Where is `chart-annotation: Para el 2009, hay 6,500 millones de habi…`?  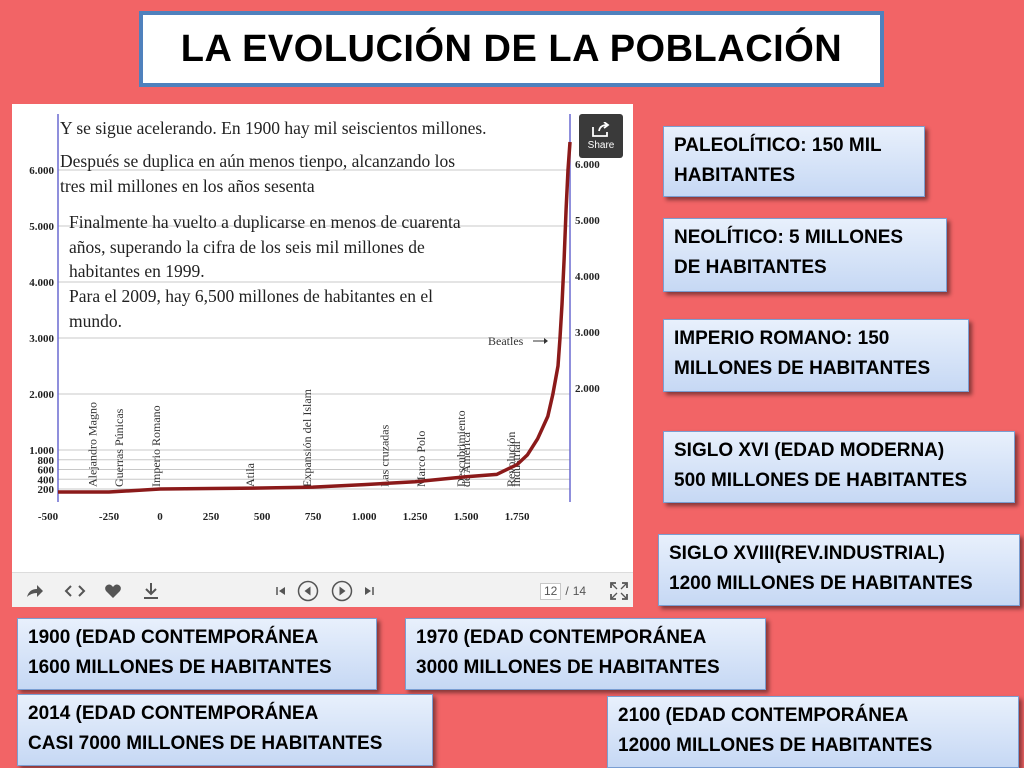 chart-annotation: Para el 2009, hay 6,500 millones de habi… is located at coordinates (251, 296).